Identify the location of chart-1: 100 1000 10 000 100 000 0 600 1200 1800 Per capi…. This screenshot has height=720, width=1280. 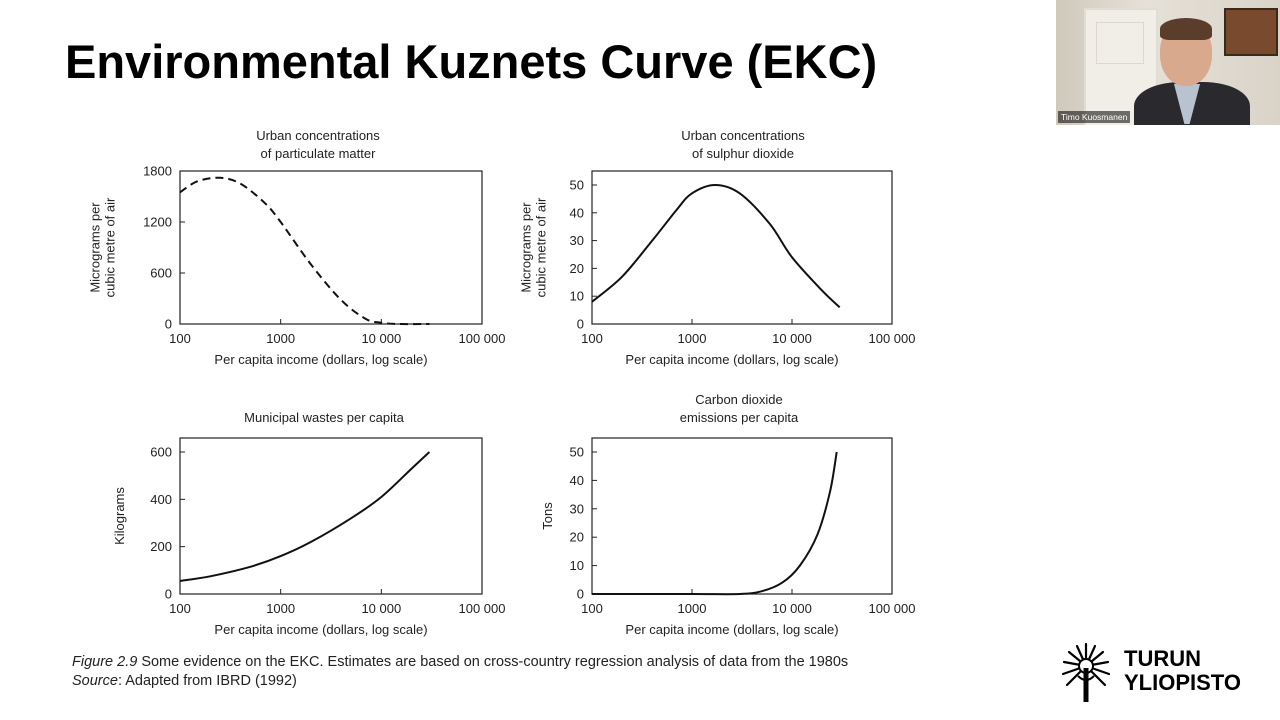
(297, 247).